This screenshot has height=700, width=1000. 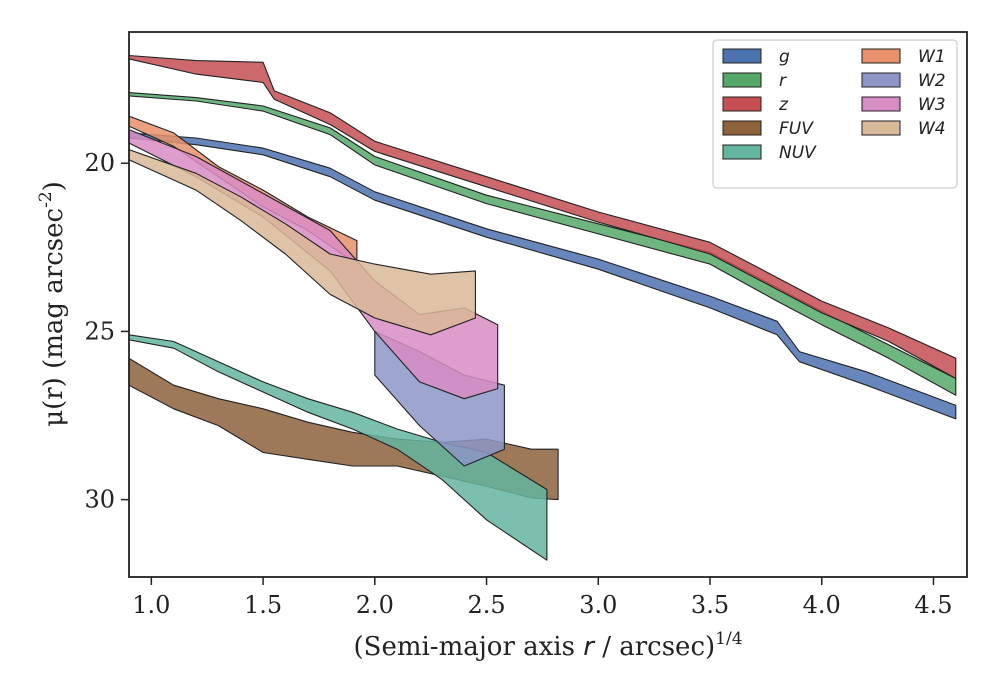 What do you see at coordinates (542, 598) in the screenshot?
I see `x-axis: 1.0 1.5 2.0 2.5 3.0 3.5 4.0 4.5` at bounding box center [542, 598].